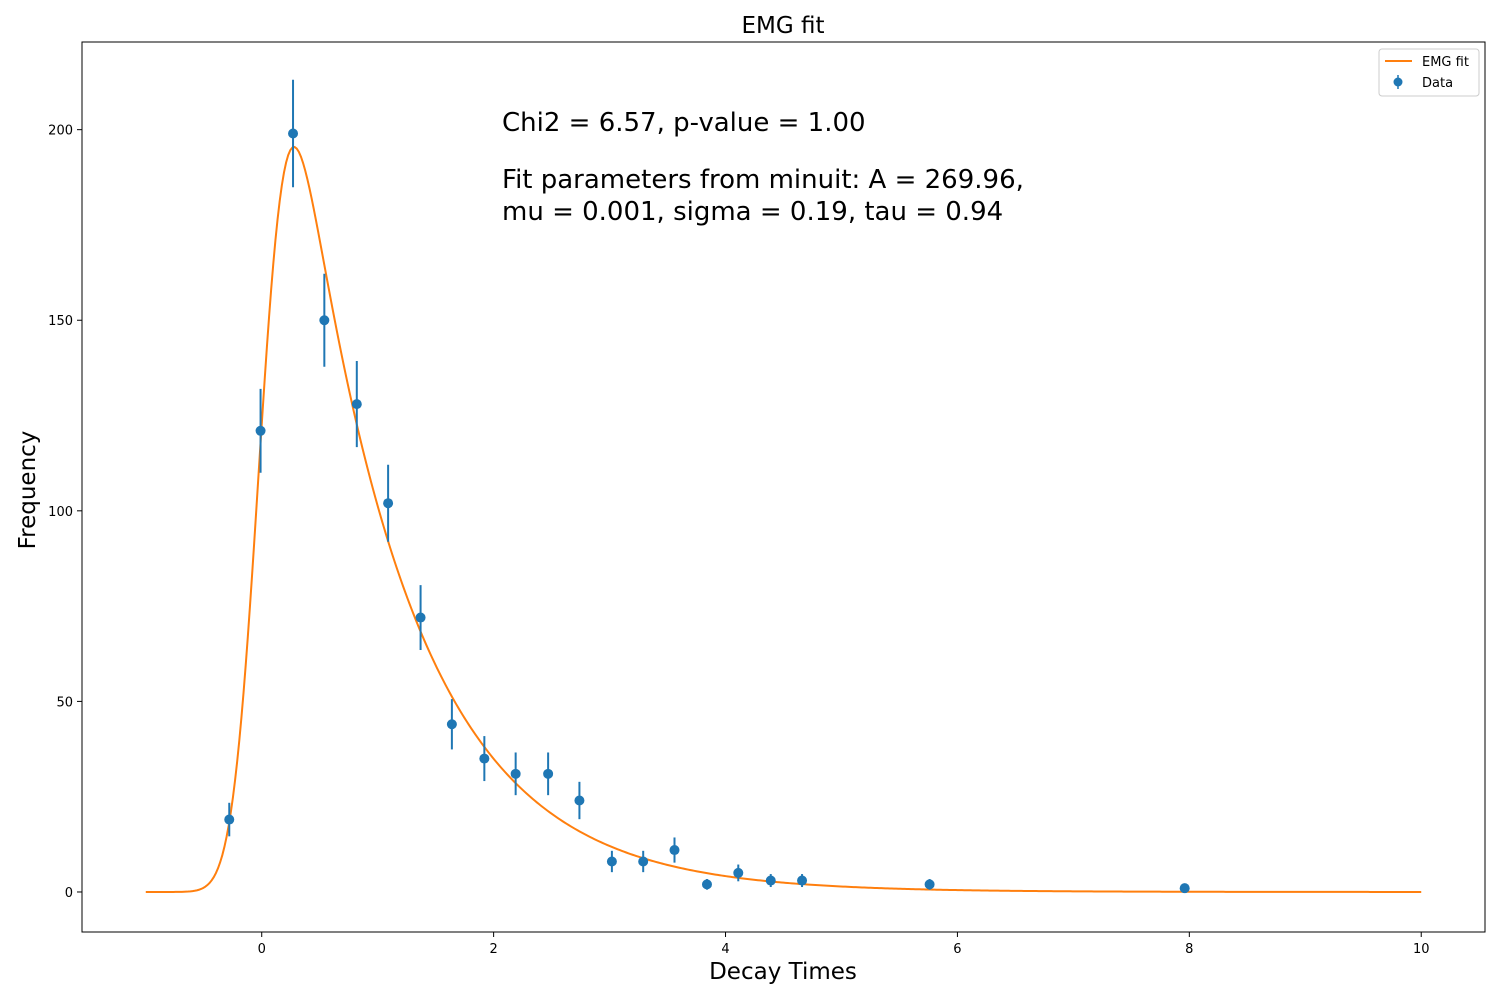 The width and height of the screenshot is (1500, 1000). Describe the element at coordinates (725, 949) in the screenshot. I see `x-tick-label: 4` at that location.